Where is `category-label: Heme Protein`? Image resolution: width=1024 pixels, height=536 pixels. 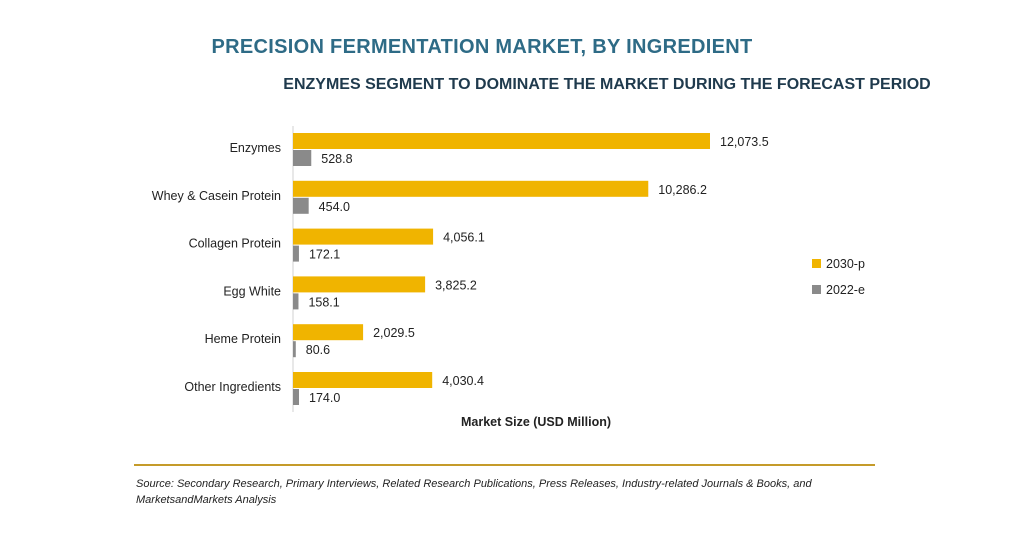
category-label: Heme Protein is located at coordinates (243, 339).